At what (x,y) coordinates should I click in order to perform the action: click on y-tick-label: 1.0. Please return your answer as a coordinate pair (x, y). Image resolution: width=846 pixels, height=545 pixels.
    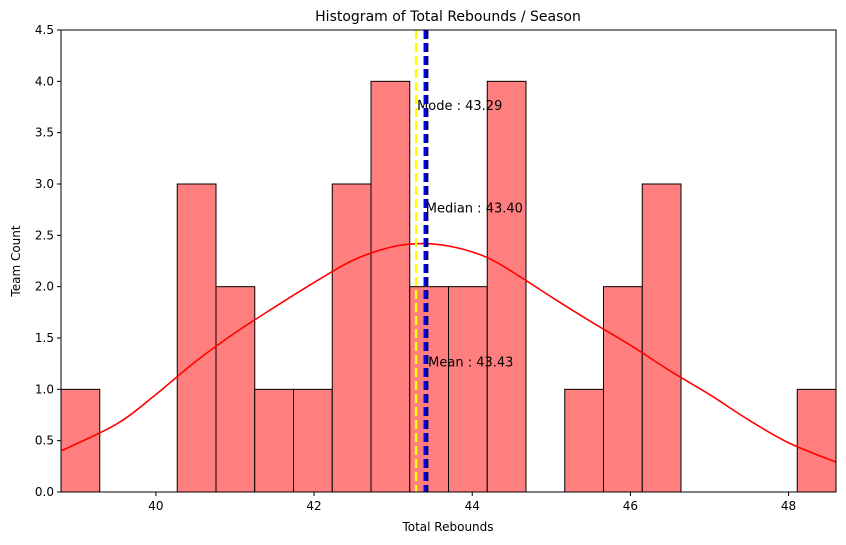
    Looking at the image, I should click on (44, 389).